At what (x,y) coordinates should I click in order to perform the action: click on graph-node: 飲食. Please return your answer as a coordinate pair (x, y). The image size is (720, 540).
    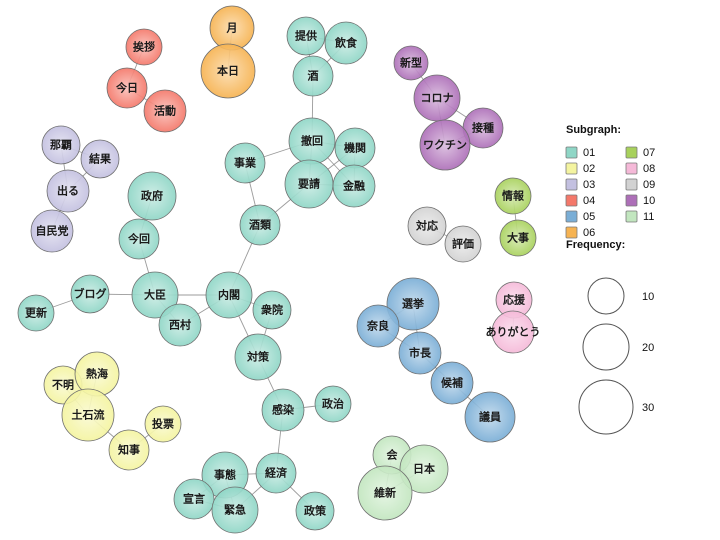
    Looking at the image, I should click on (346, 43).